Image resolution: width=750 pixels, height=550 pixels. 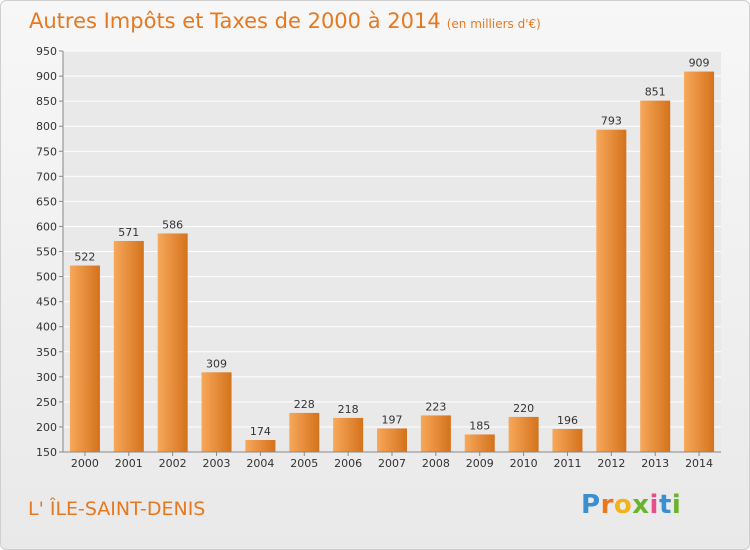 What do you see at coordinates (304, 432) in the screenshot?
I see `bar-2005` at bounding box center [304, 432].